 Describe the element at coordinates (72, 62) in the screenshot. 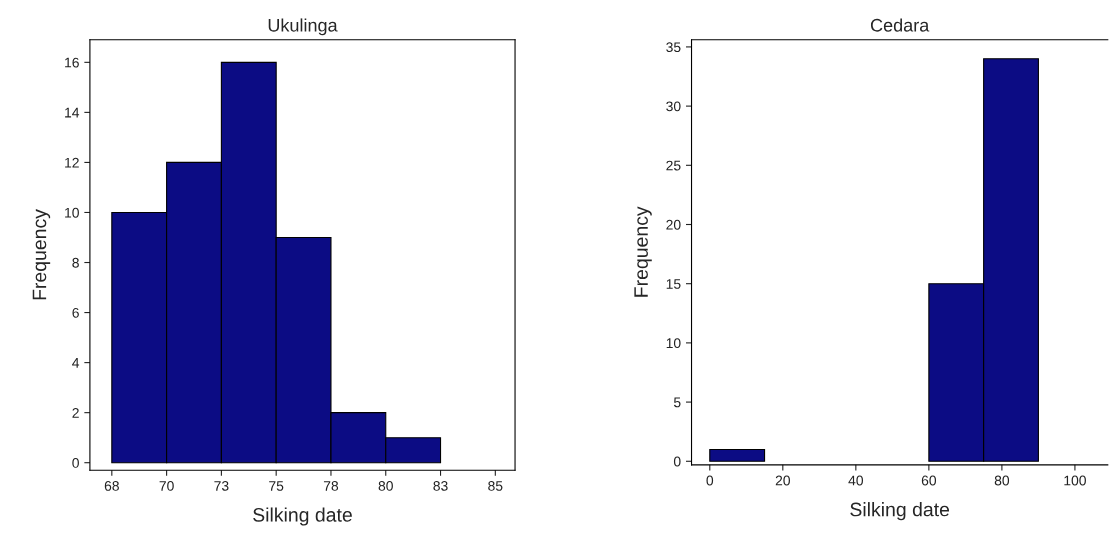

I see `y-tick-label: 16` at that location.